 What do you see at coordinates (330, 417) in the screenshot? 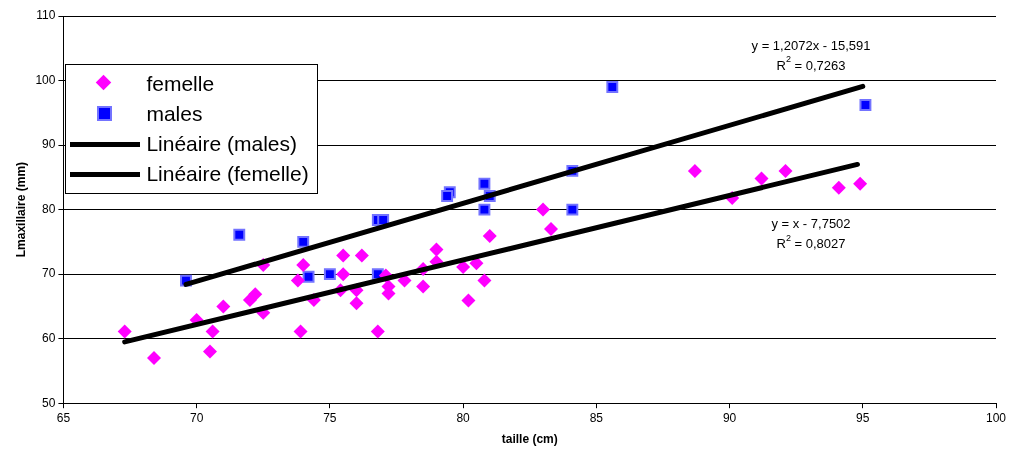
I see `x-tick-label: 75` at bounding box center [330, 417].